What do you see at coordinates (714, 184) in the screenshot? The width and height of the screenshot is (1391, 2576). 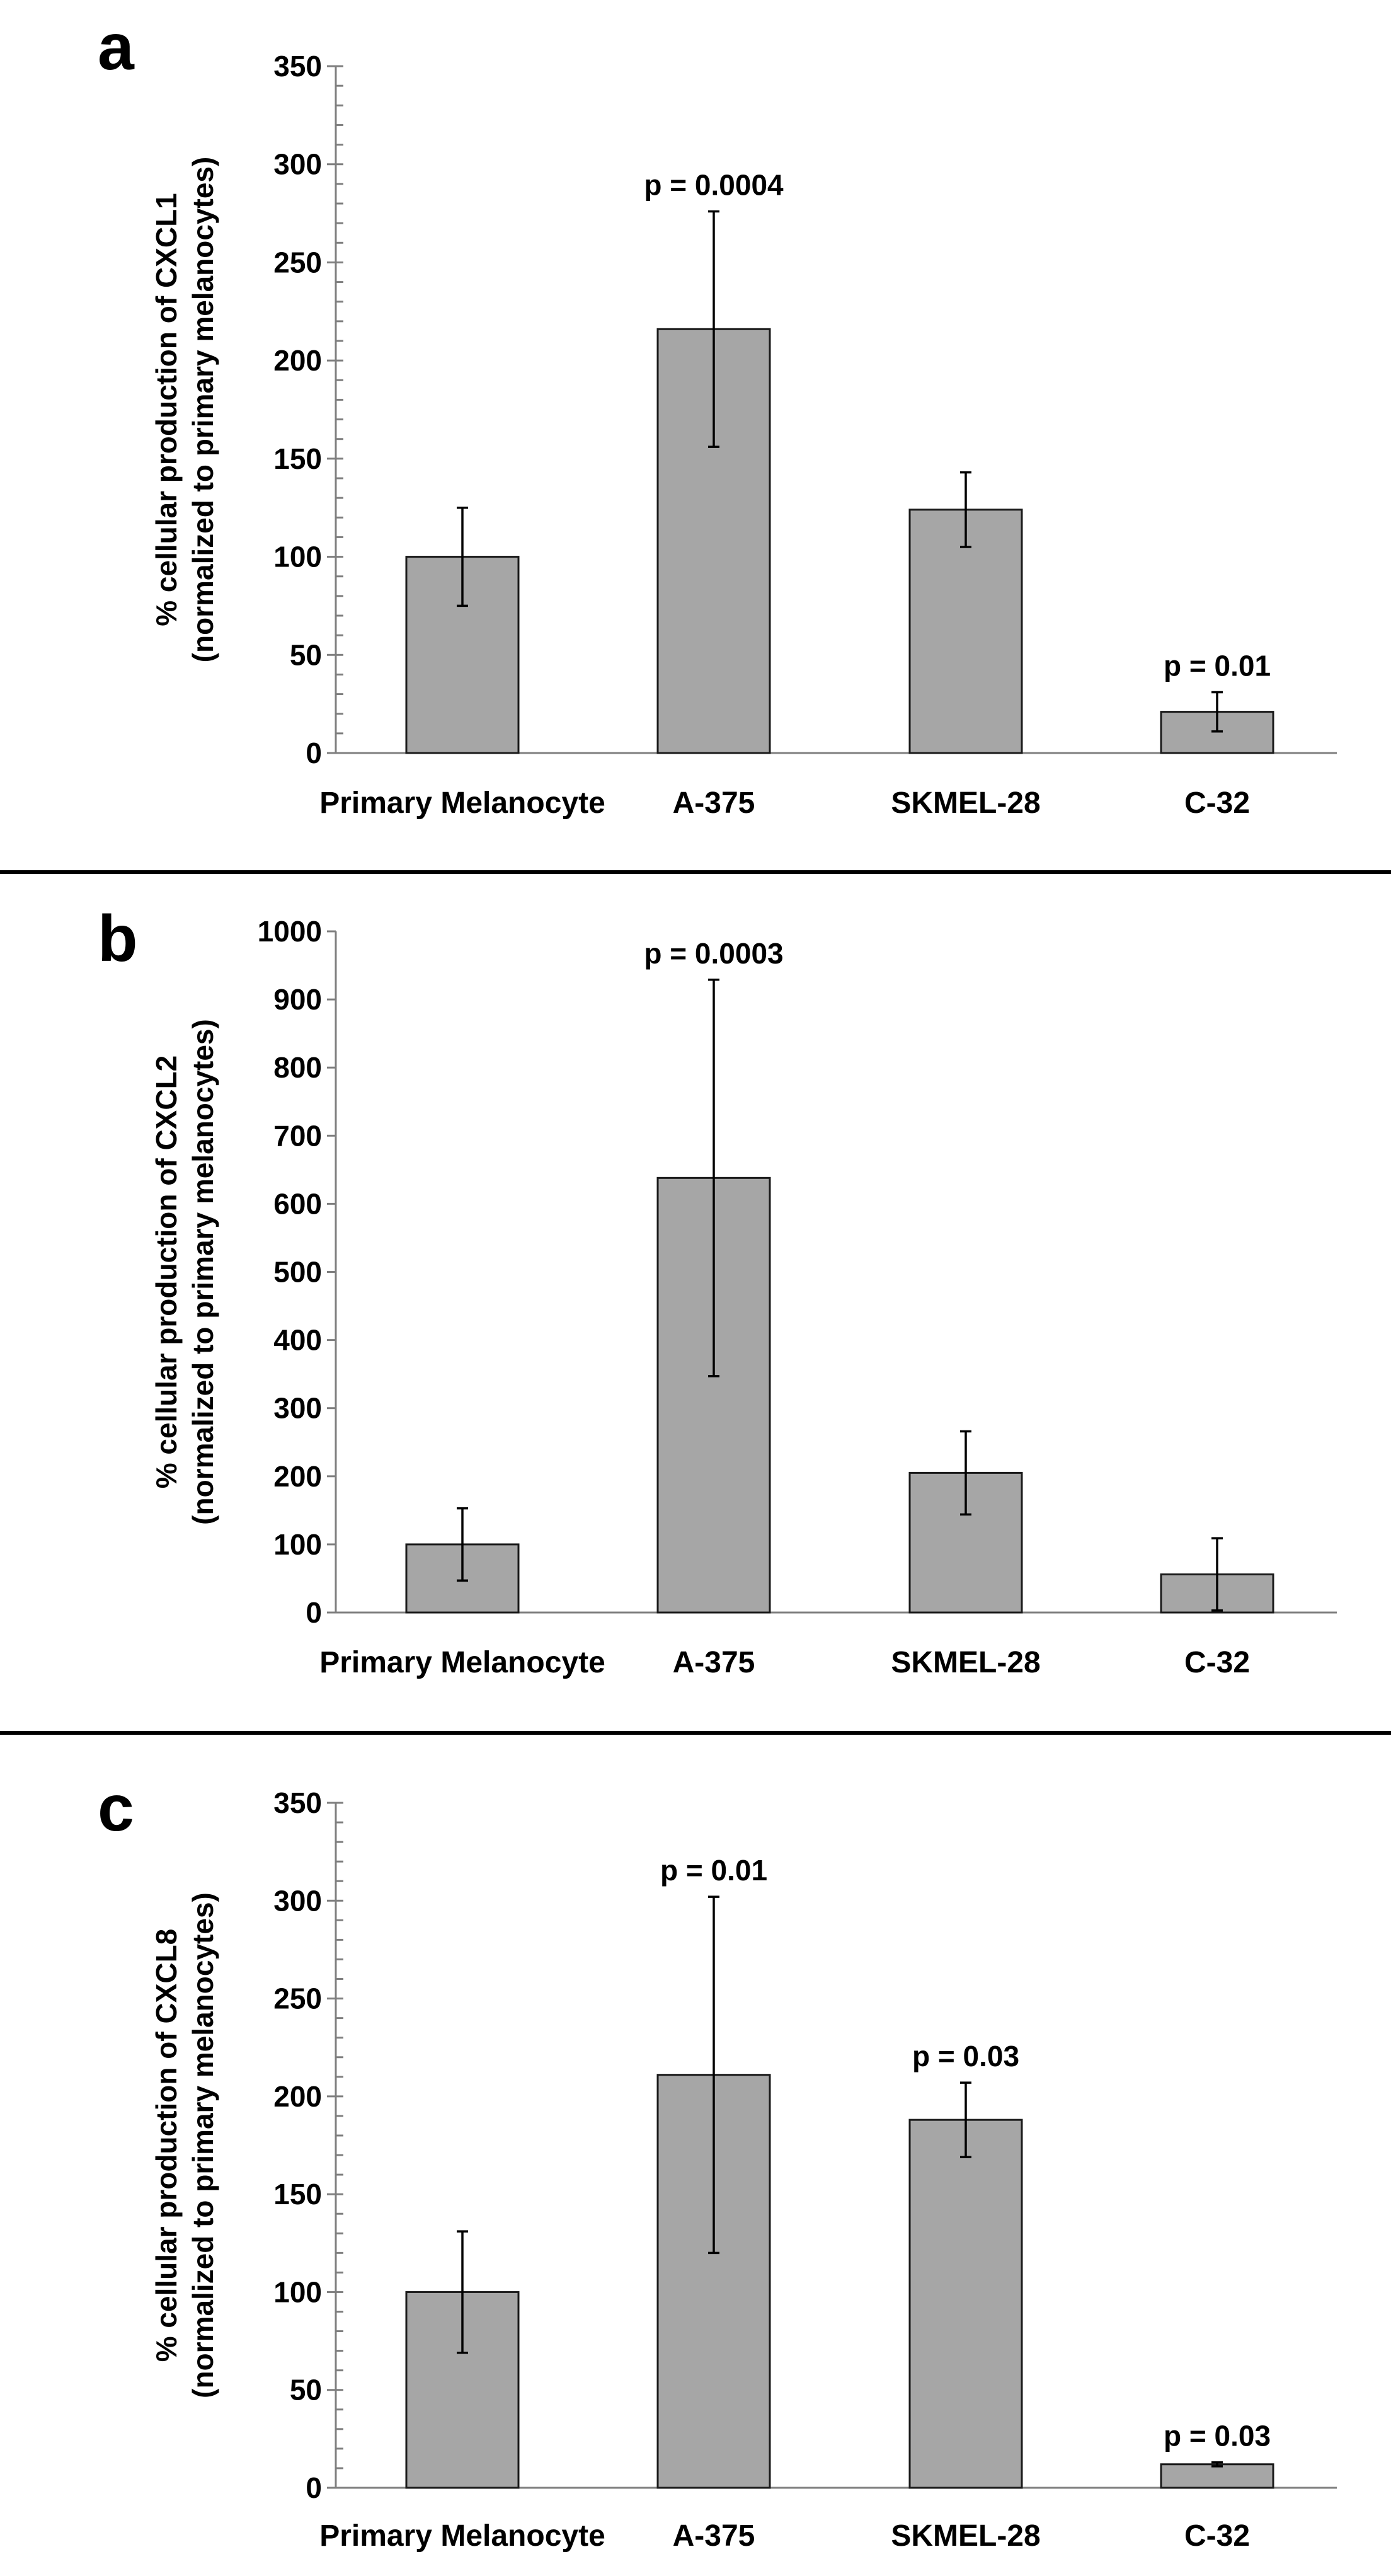 I see `p-value-annotation: p = 0.0004` at bounding box center [714, 184].